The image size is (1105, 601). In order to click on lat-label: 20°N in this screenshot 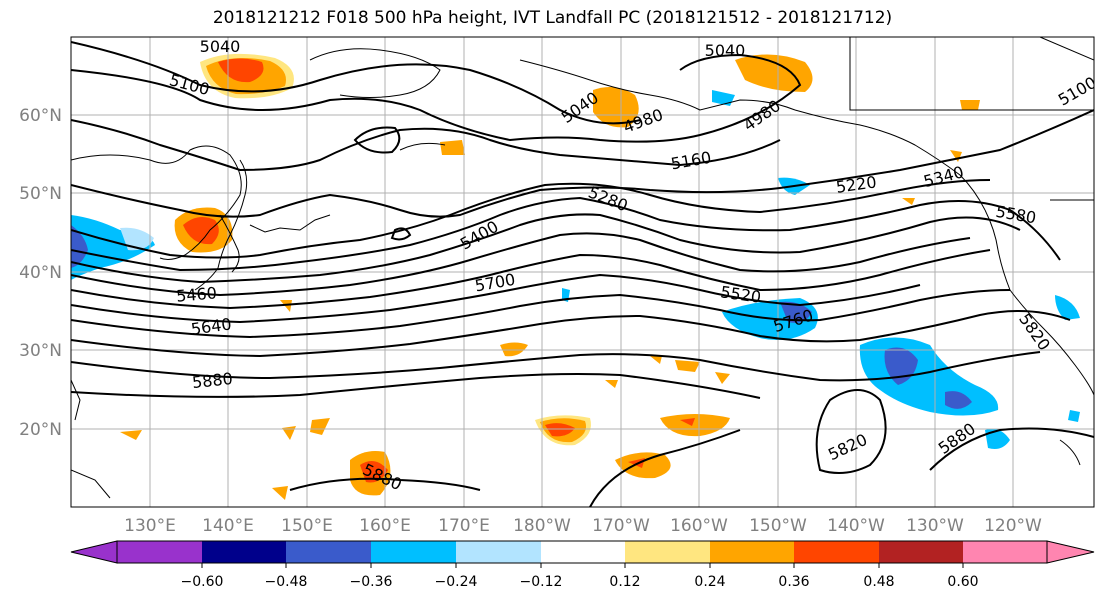, I will do `click(40, 430)`.